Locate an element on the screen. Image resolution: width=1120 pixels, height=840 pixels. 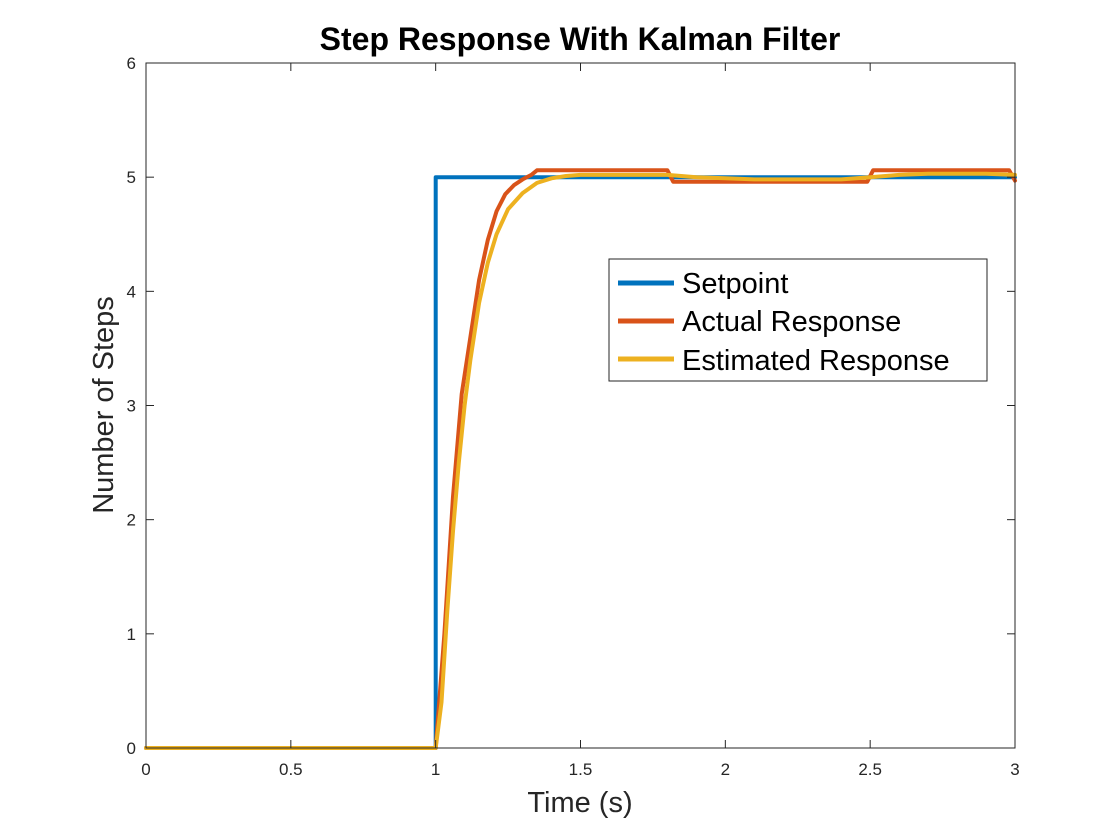
y-tick-label: 3 is located at coordinates (131, 406).